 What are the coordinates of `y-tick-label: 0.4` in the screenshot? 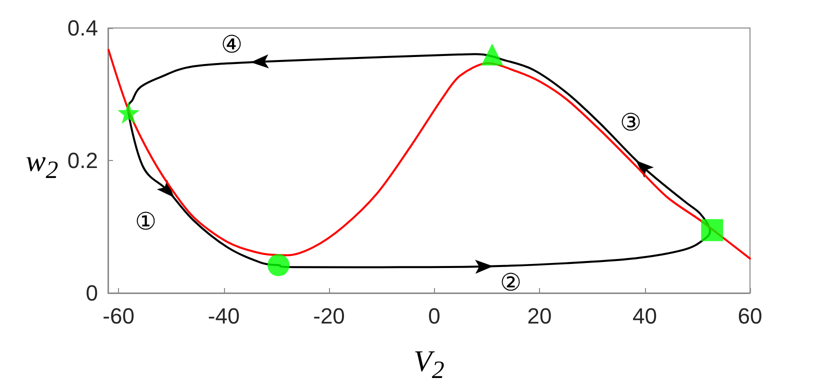 It's located at (82, 28).